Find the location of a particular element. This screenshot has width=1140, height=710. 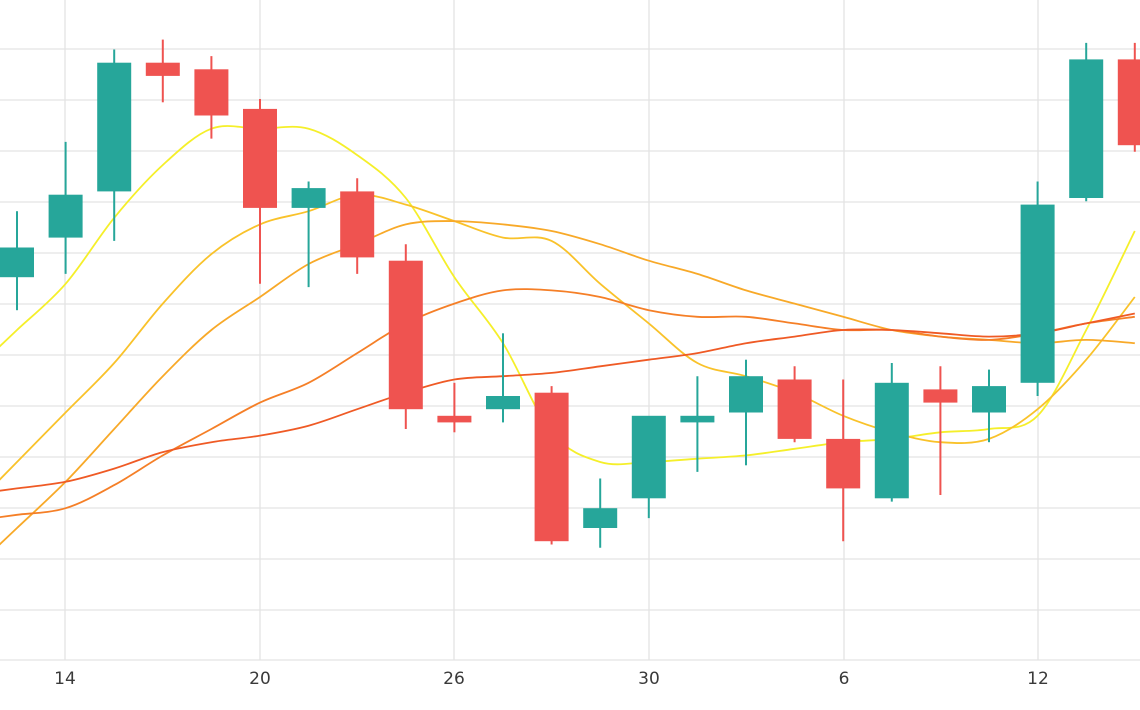

x-tick-label: 12 is located at coordinates (1038, 679).